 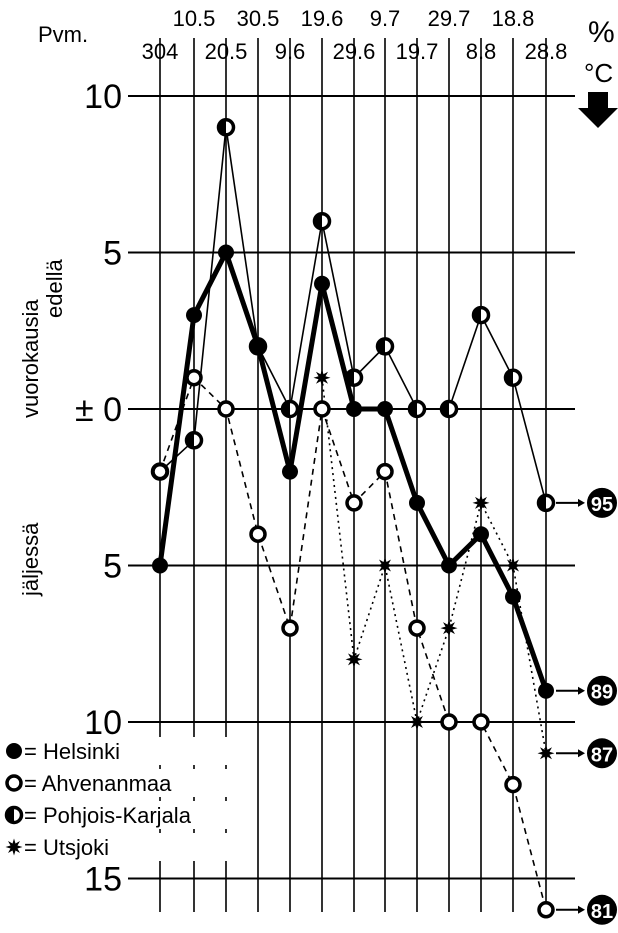 I want to click on legend-item: = Pohjois-Karjala, so click(x=129, y=815).